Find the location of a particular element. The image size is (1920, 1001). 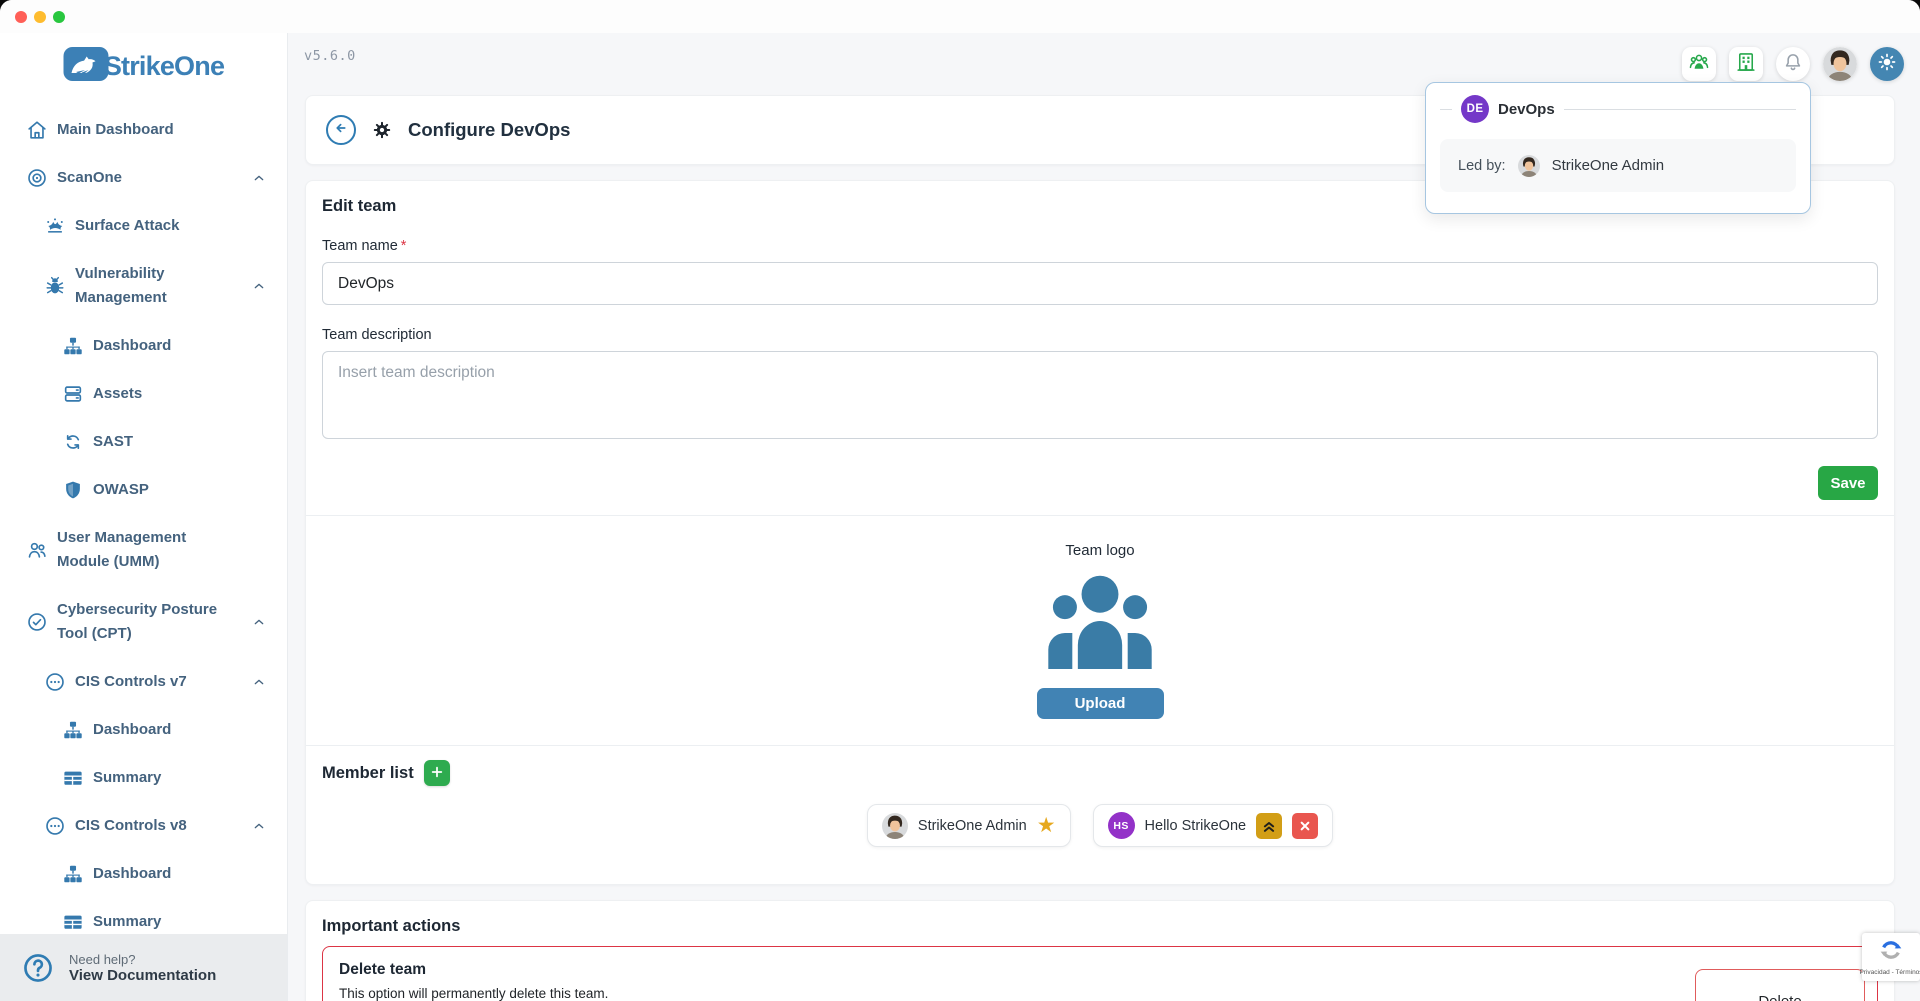

upload-logo-button: Upload is located at coordinates (1100, 703).